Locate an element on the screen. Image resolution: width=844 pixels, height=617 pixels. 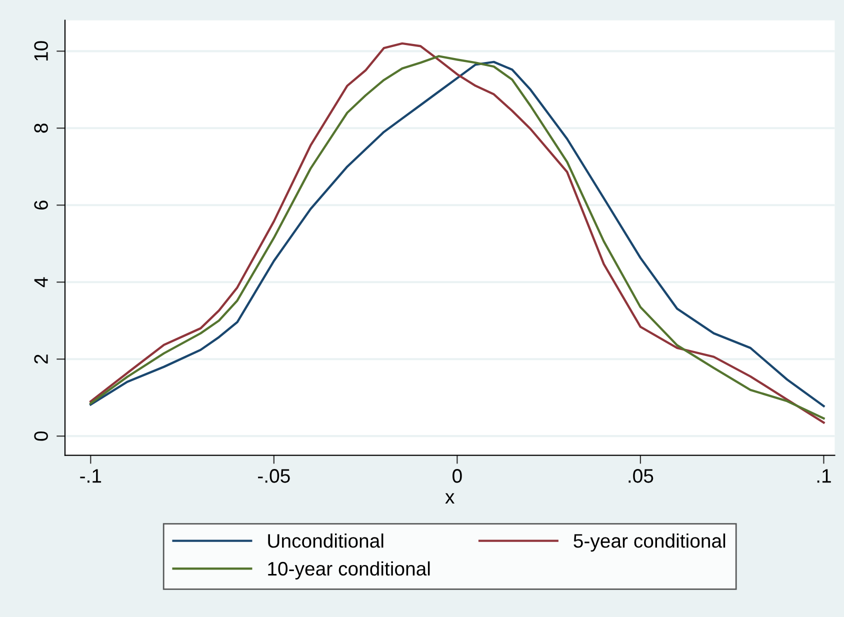
y-tick-label: 2 is located at coordinates (41, 359).